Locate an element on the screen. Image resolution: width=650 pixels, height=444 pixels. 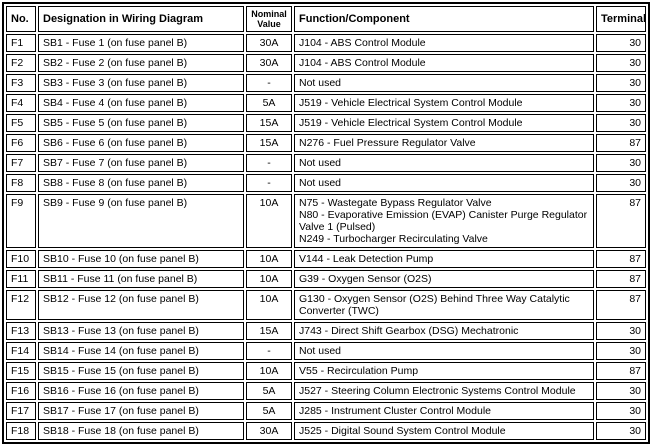
cell-designation: SB17 - Fuse 17 (on fuse panel B) is located at coordinates (141, 411).